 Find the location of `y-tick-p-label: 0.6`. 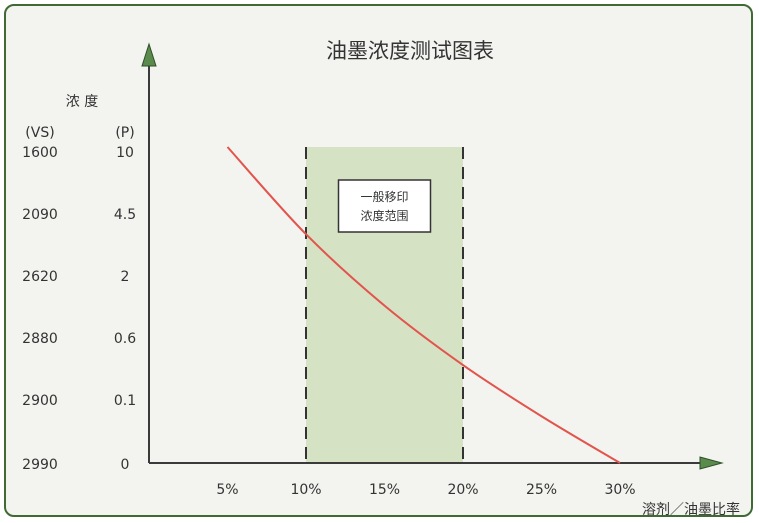

y-tick-p-label: 0.6 is located at coordinates (125, 339).